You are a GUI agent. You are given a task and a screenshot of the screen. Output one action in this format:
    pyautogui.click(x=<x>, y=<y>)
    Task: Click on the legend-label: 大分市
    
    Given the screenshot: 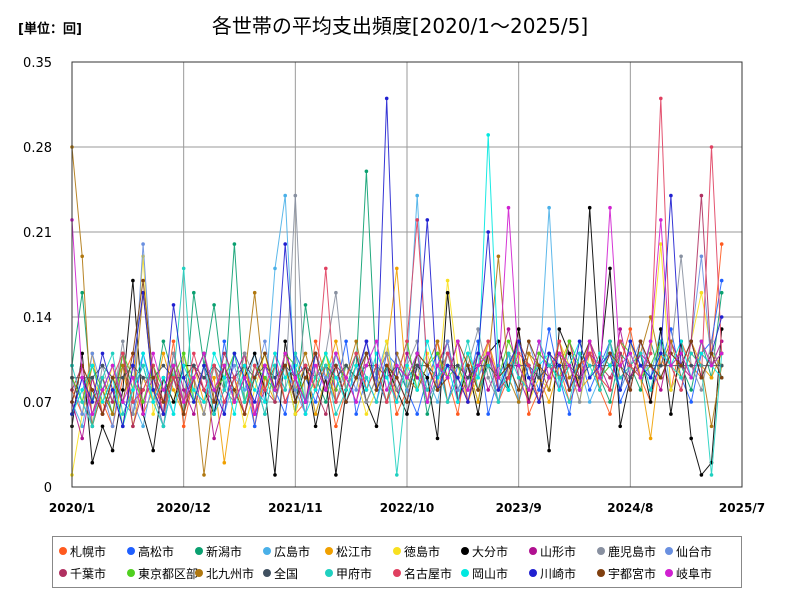 What is the action you would take?
    pyautogui.click(x=490, y=551)
    